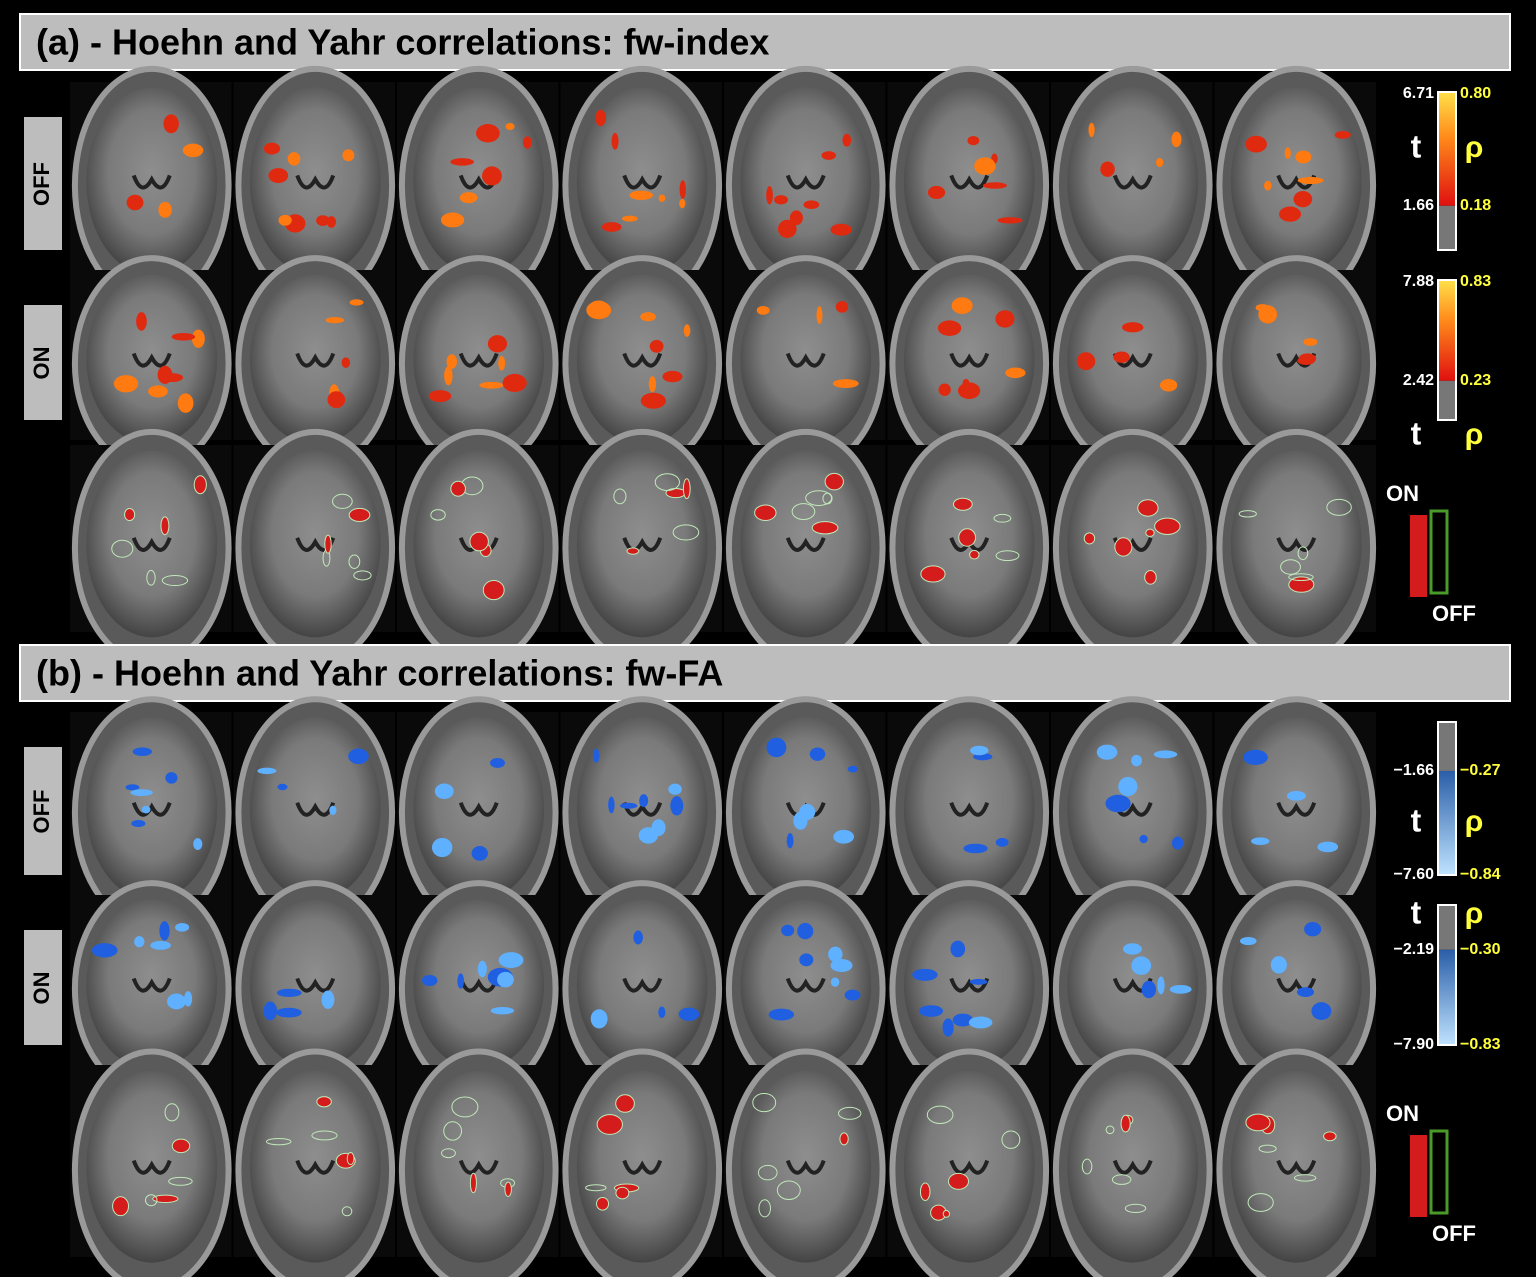 The image size is (1536, 1277). Describe the element at coordinates (1480, 949) in the screenshot. I see `colorbar-rho-top: −0.30` at that location.